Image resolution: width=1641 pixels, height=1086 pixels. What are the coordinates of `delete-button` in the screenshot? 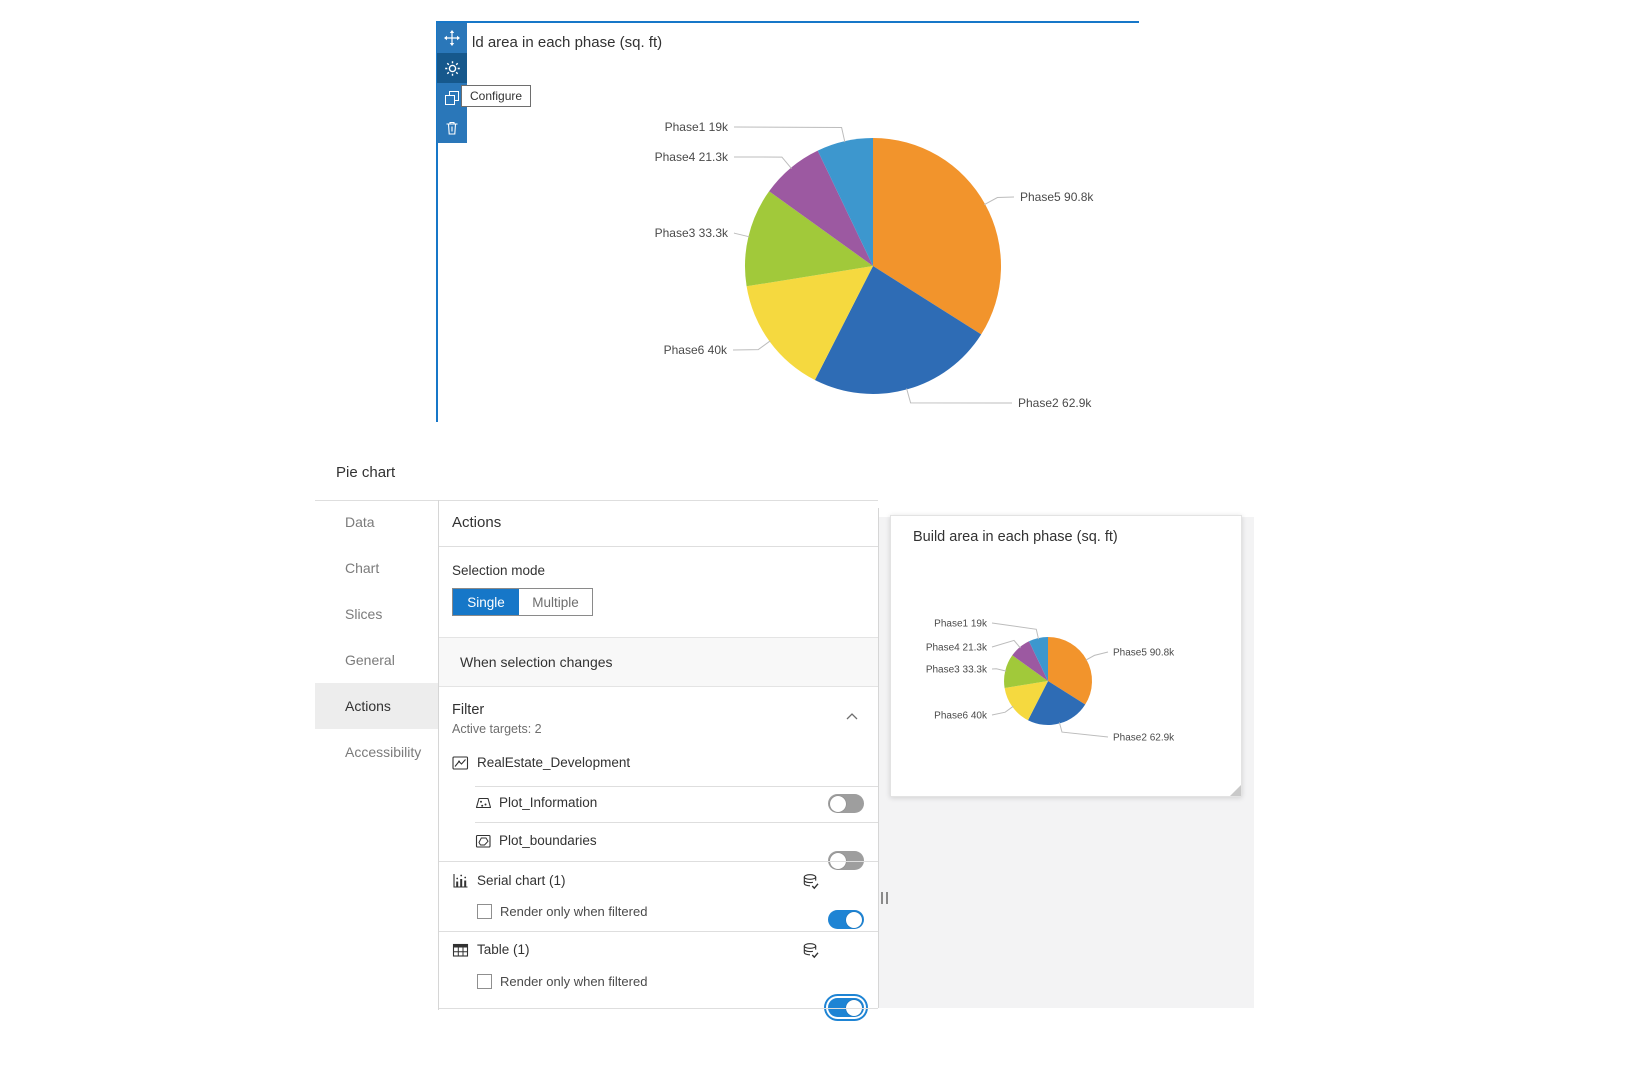 It's located at (452, 128).